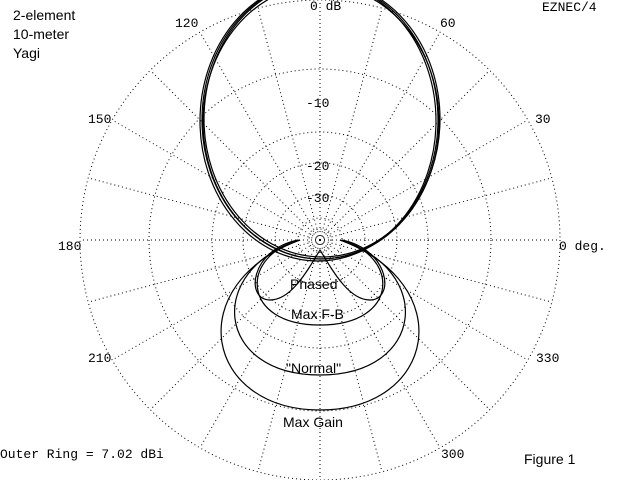 The image size is (640, 480). Describe the element at coordinates (582, 246) in the screenshot. I see `angle-label-0: 0 deg.` at that location.